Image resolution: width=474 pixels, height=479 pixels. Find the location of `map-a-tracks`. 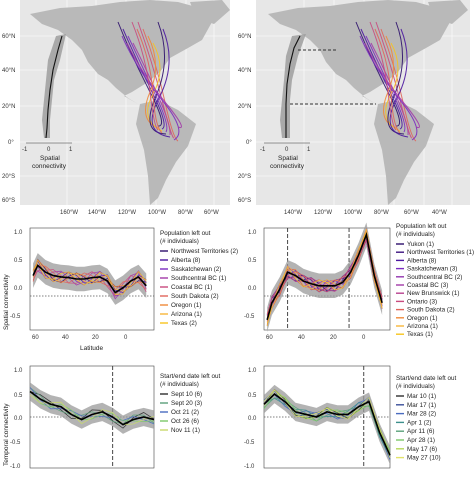

map-a-tracks is located at coordinates (149, 81).